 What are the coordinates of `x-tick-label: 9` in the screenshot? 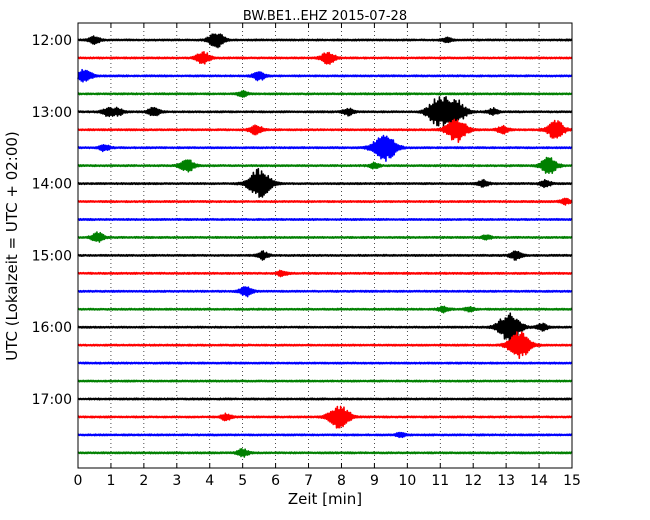 It's located at (374, 481).